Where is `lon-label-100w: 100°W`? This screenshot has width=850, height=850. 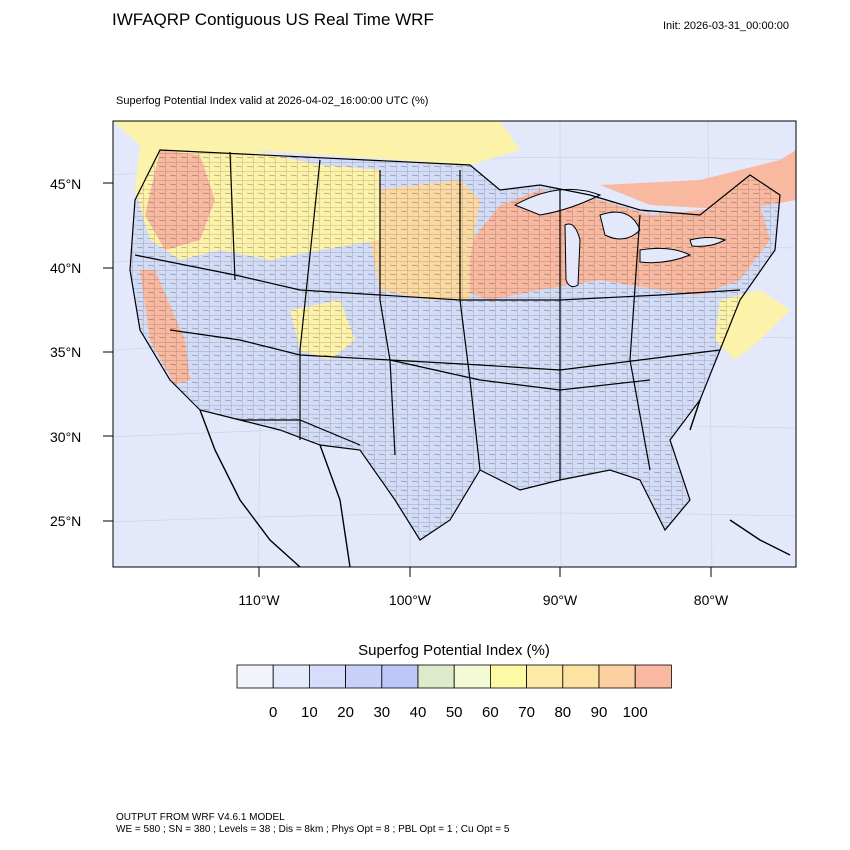 lon-label-100w: 100°W is located at coordinates (410, 600).